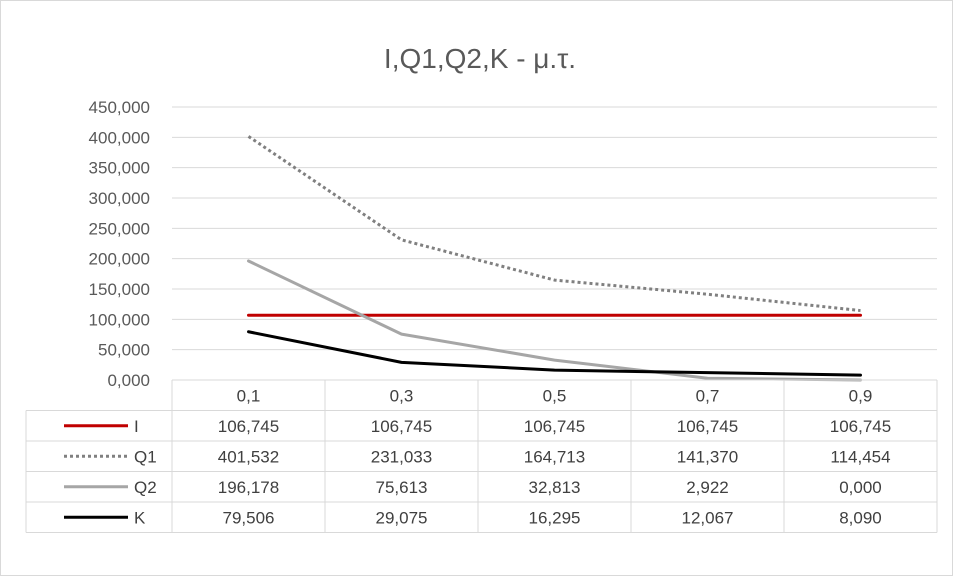  What do you see at coordinates (145, 456) in the screenshot?
I see `legend-label-q1: Q1` at bounding box center [145, 456].